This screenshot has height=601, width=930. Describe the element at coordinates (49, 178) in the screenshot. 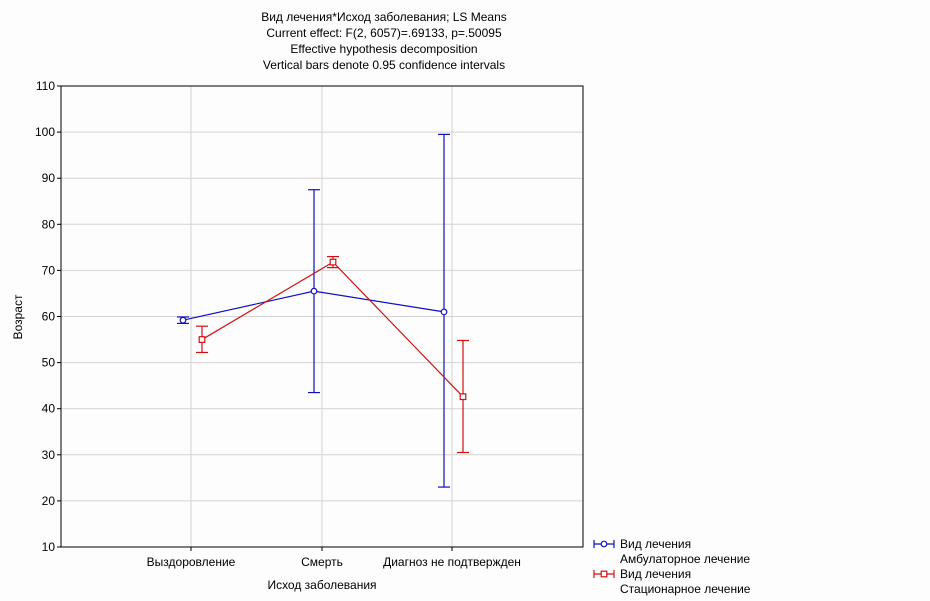

I see `y-tick-label: 90` at that location.